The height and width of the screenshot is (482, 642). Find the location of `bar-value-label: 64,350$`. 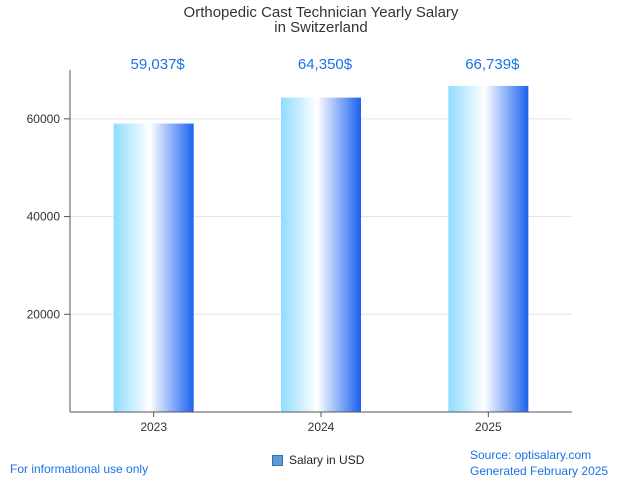

bar-value-label: 64,350$ is located at coordinates (325, 64).